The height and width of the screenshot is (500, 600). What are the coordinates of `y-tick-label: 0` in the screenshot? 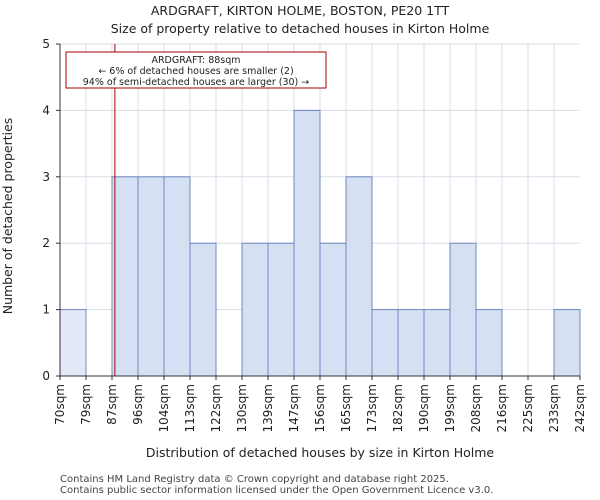 It's located at (46, 376).